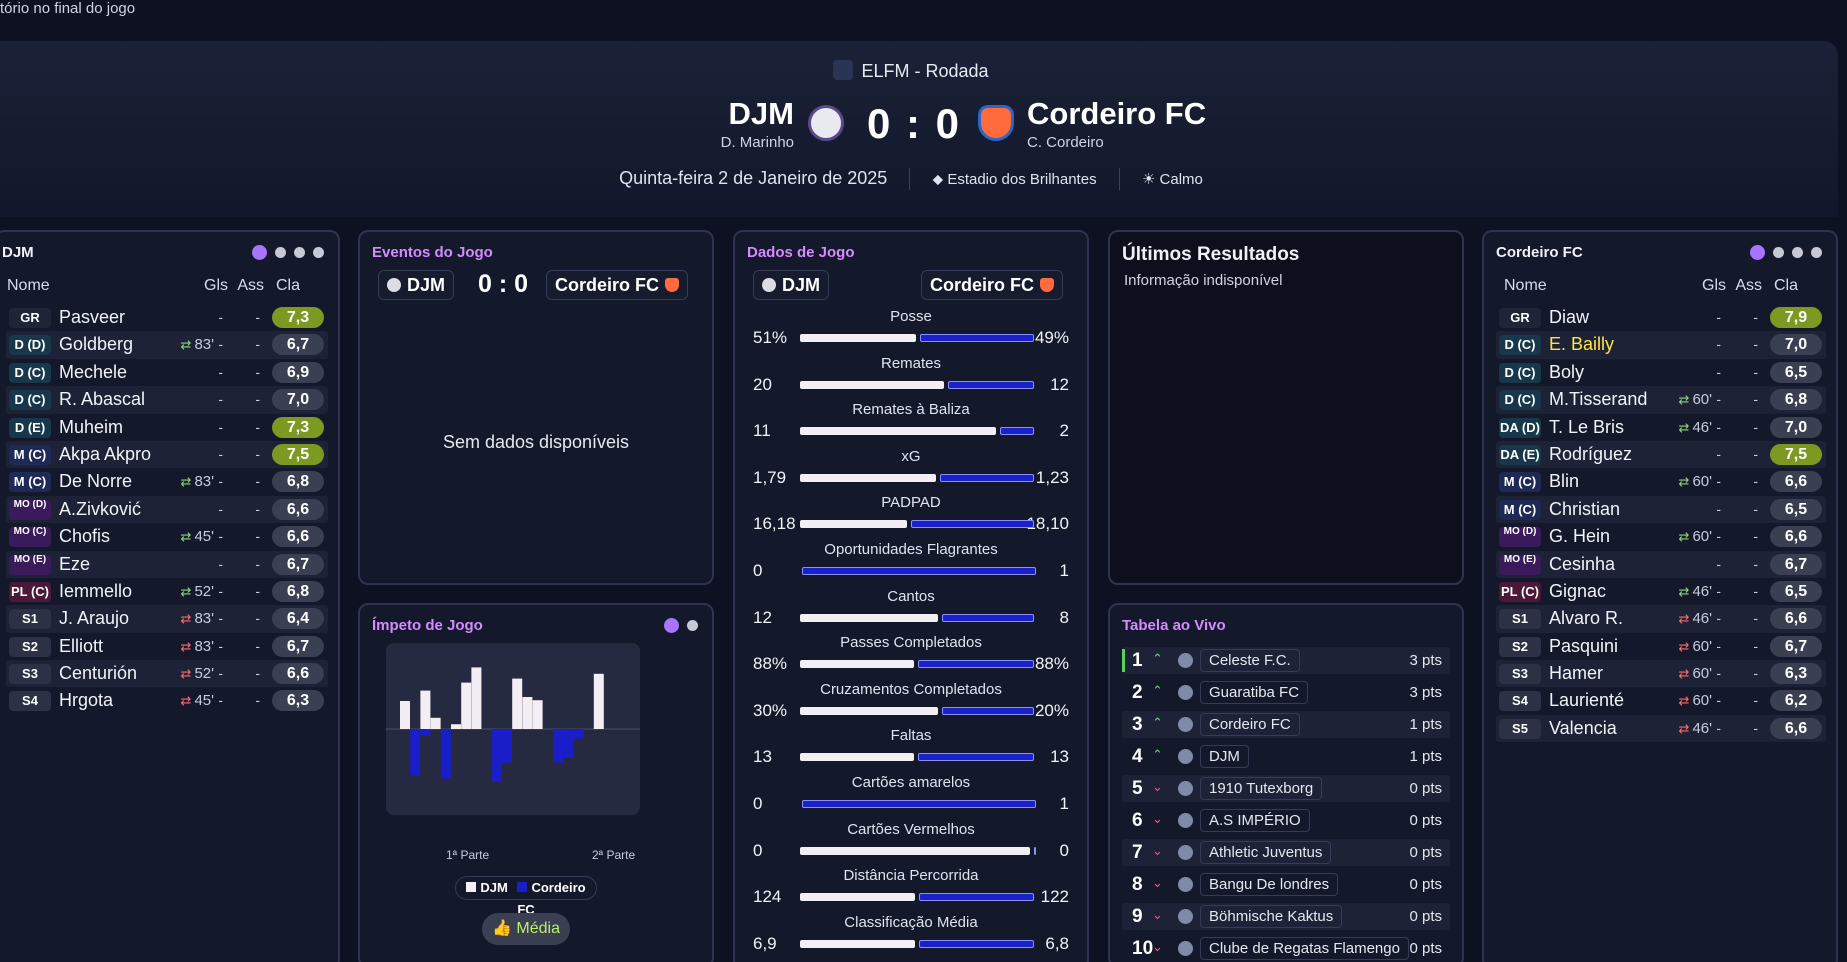 The width and height of the screenshot is (1847, 962). What do you see at coordinates (86, 700) in the screenshot?
I see `player-name: Hrgota` at bounding box center [86, 700].